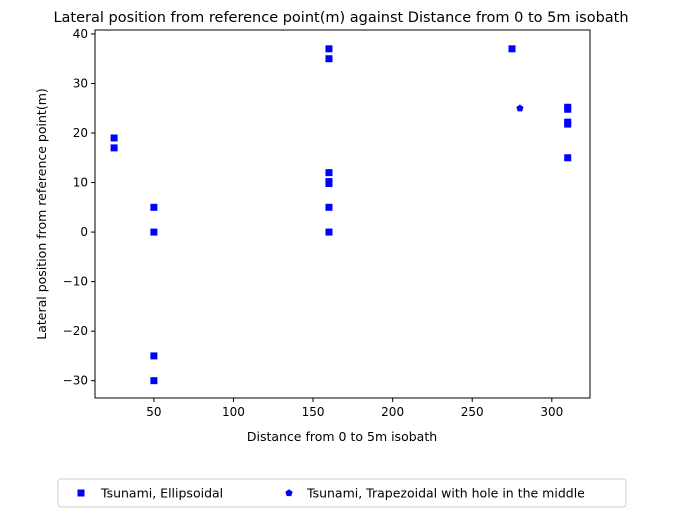 The width and height of the screenshot is (682, 515). I want to click on data-point-pentagon, so click(520, 108).